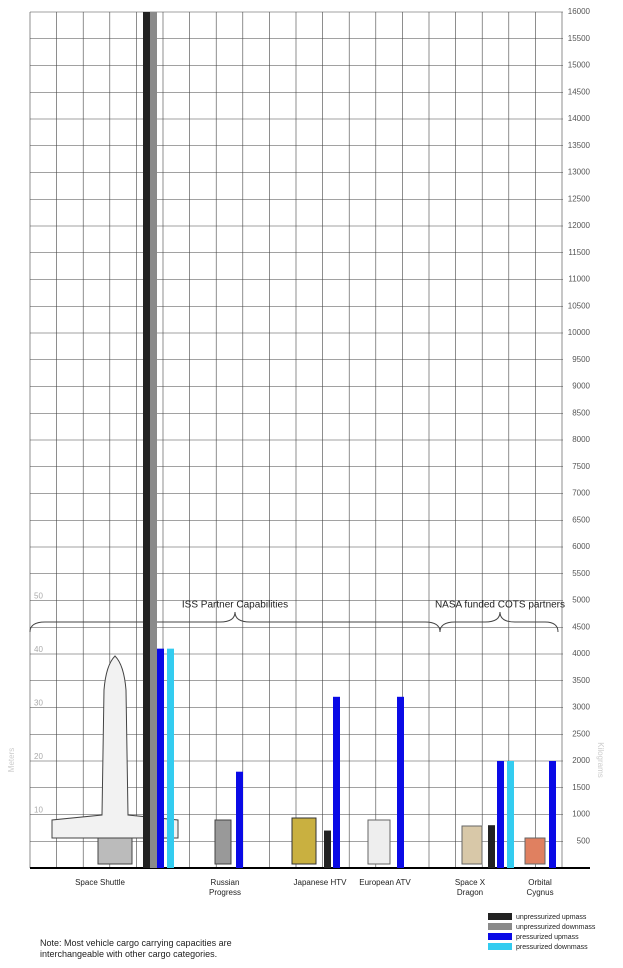 The height and width of the screenshot is (968, 623). Describe the element at coordinates (581, 359) in the screenshot. I see `y-tick-label: 9500` at that location.